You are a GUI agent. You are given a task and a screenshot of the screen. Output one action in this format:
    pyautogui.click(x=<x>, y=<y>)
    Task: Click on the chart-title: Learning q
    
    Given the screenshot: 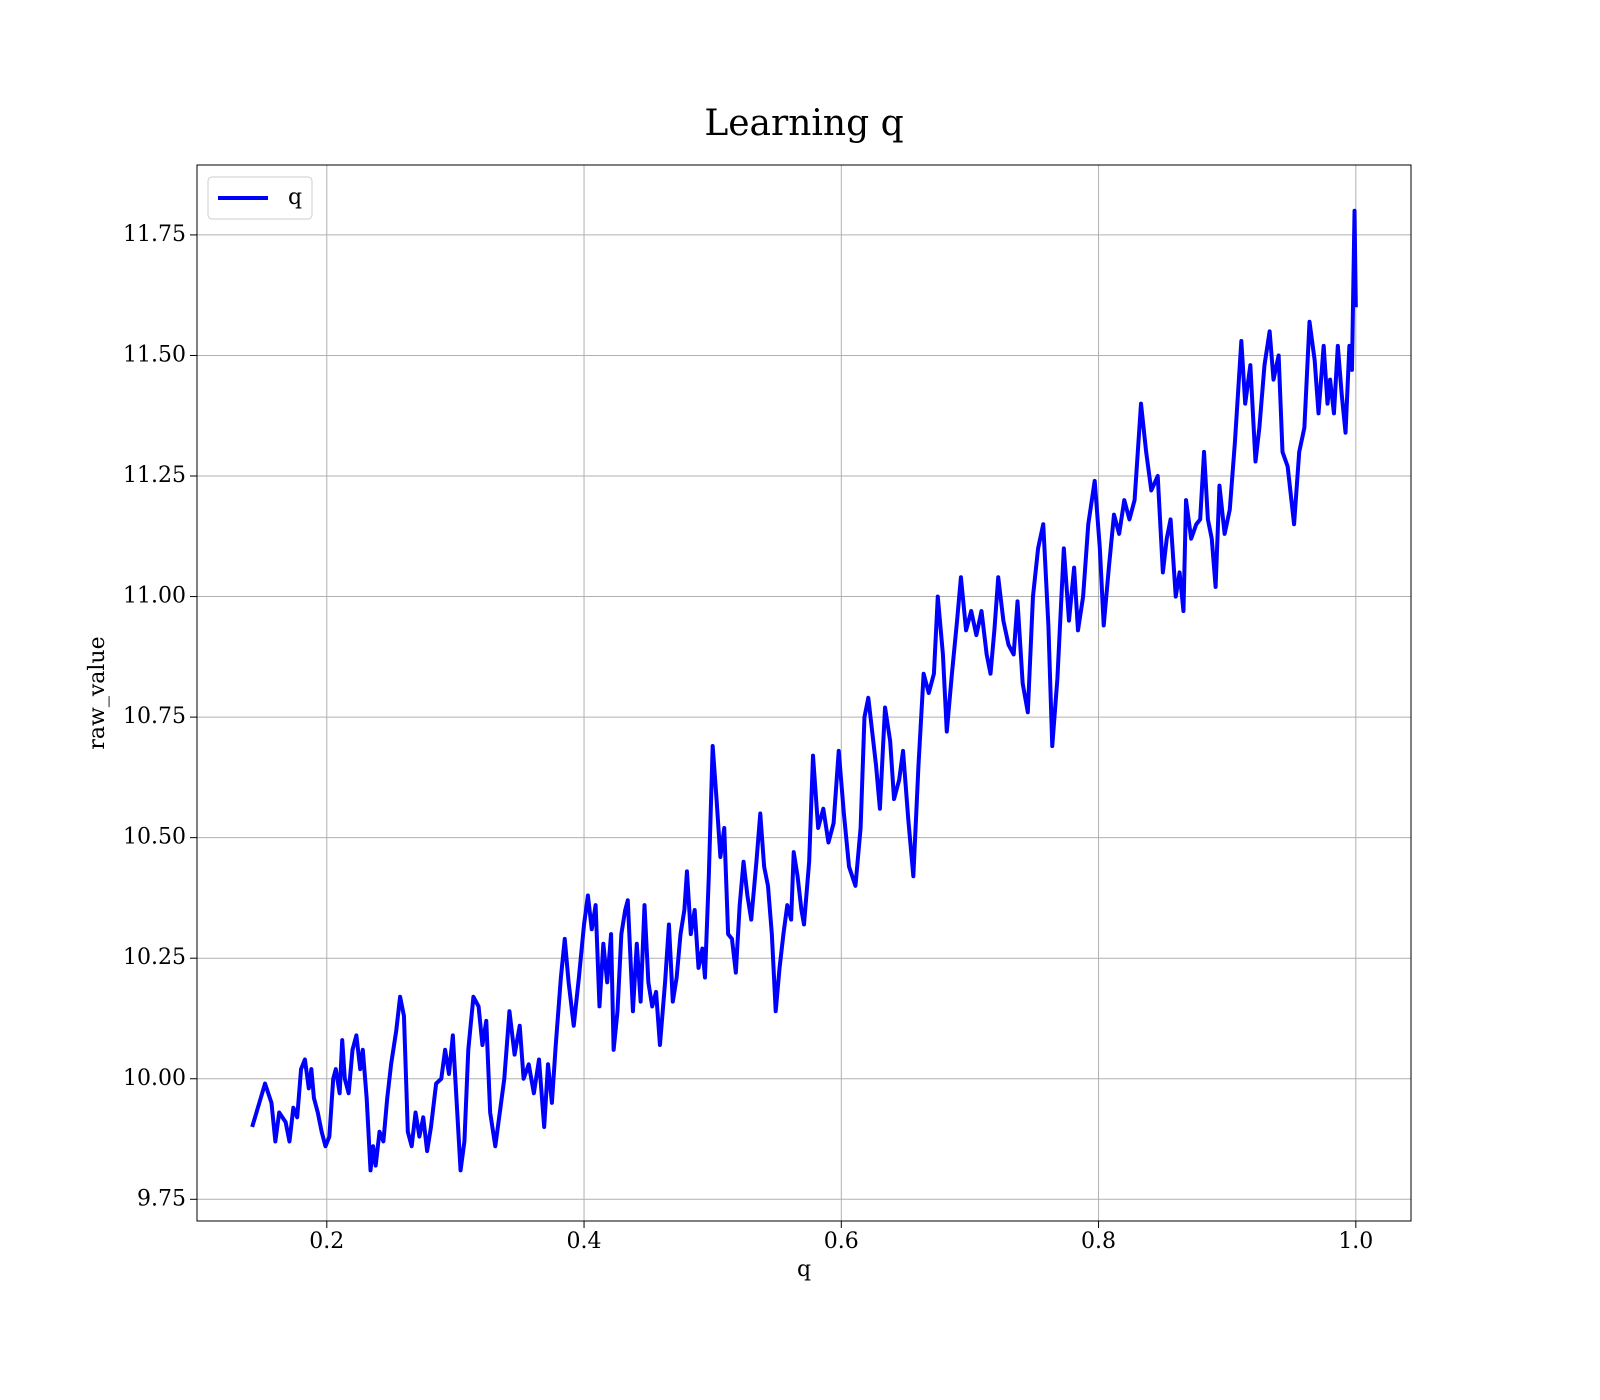 What is the action you would take?
    pyautogui.click(x=803, y=123)
    